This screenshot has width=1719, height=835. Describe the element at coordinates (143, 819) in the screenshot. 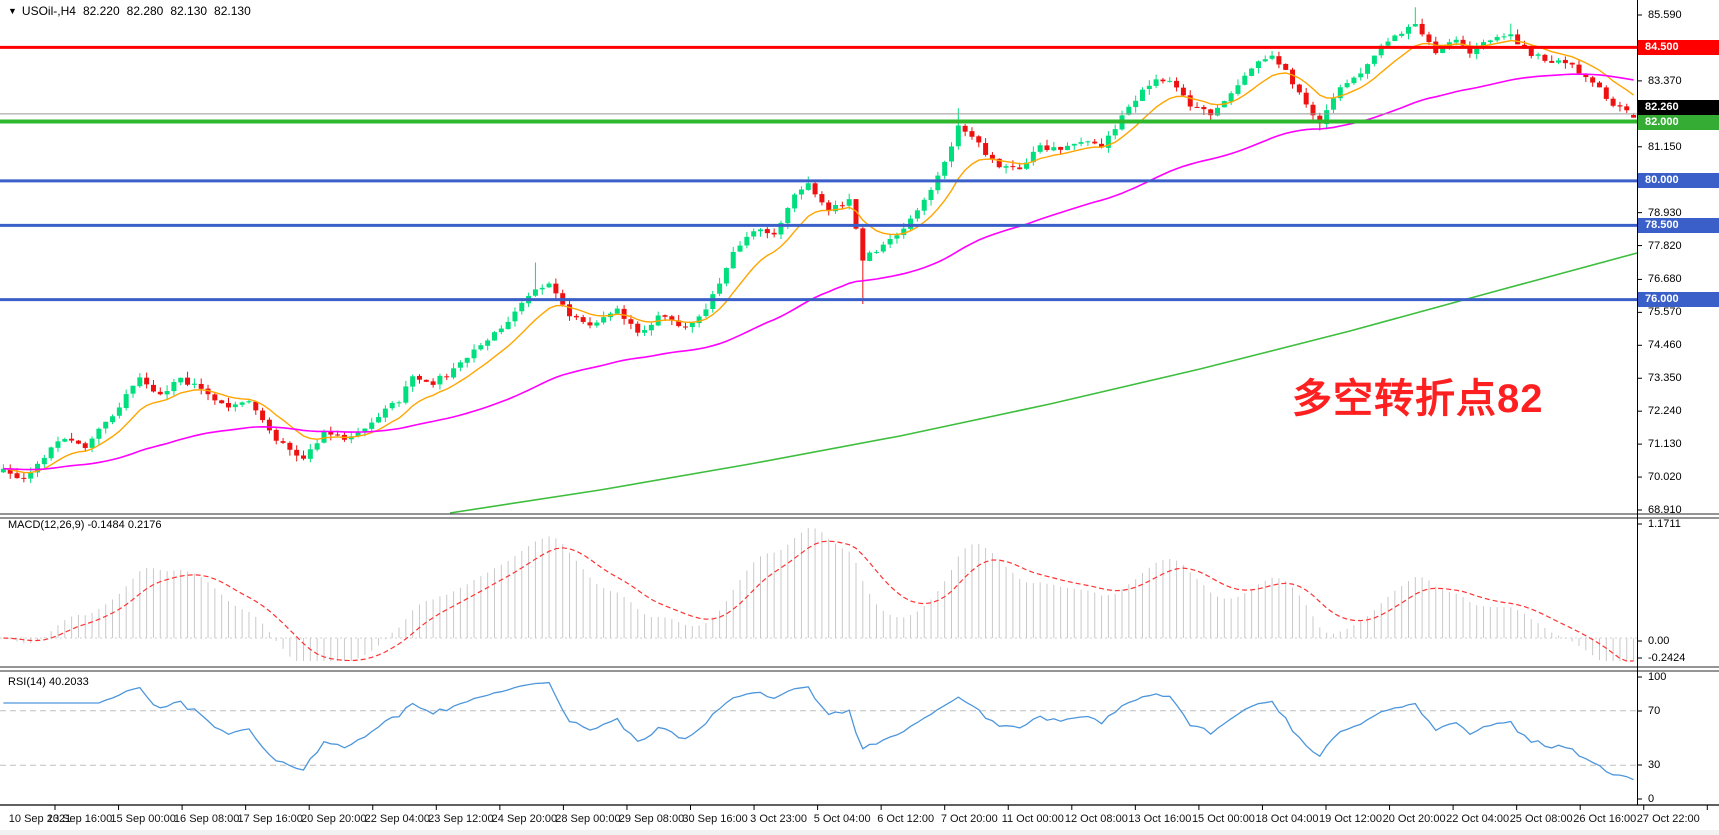

I see `time-label: 15 Sep 00:00` at that location.